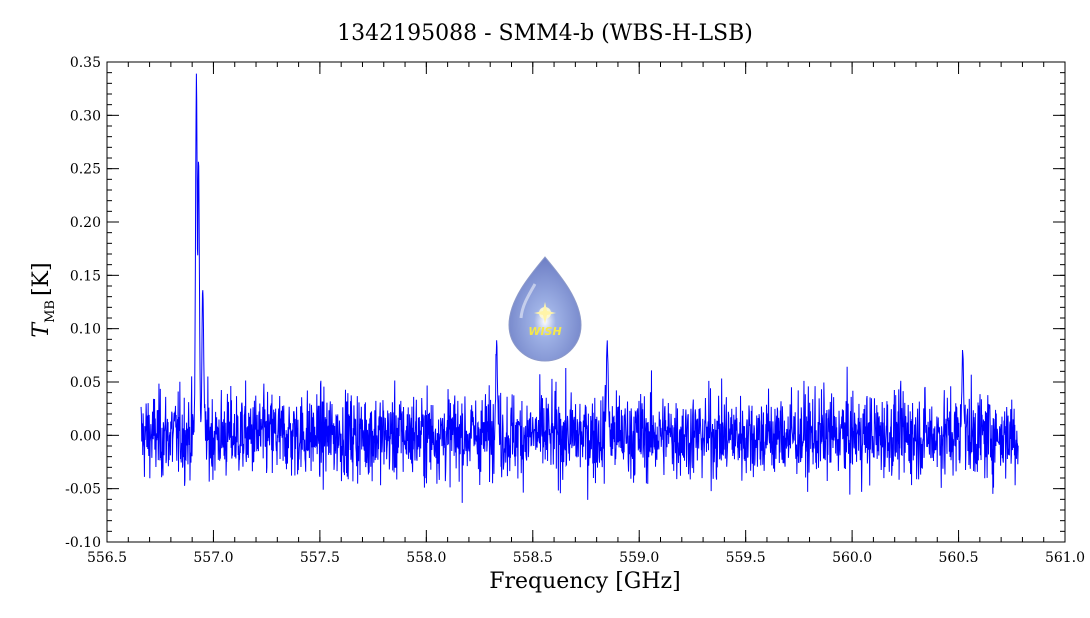 The height and width of the screenshot is (618, 1090). What do you see at coordinates (50, 311) in the screenshot?
I see `y-axis-label-sub: MB` at bounding box center [50, 311].